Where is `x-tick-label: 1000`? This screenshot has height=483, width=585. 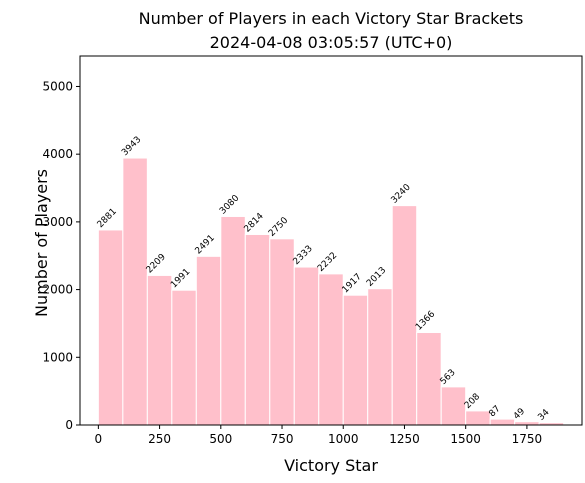
x-tick-label: 1000 is located at coordinates (343, 439).